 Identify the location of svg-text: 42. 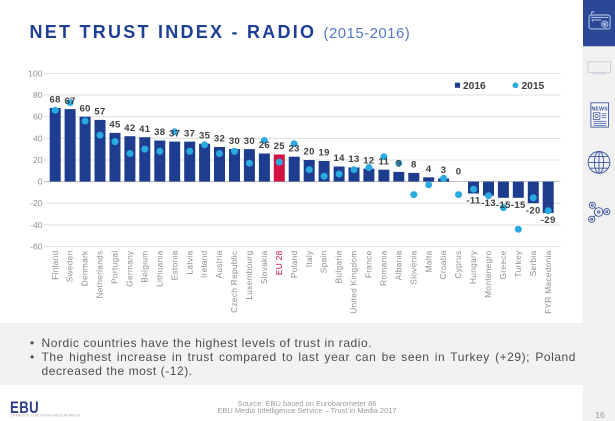
(129, 128).